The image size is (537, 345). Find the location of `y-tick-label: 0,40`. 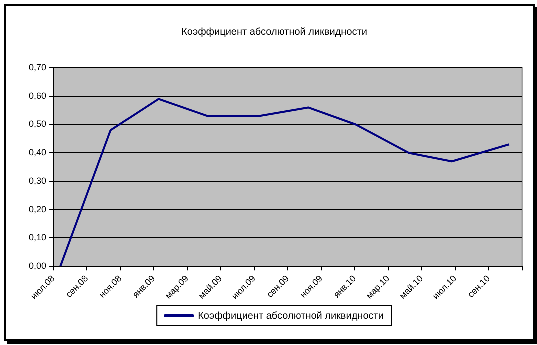

y-tick-label: 0,40 is located at coordinates (37, 153).